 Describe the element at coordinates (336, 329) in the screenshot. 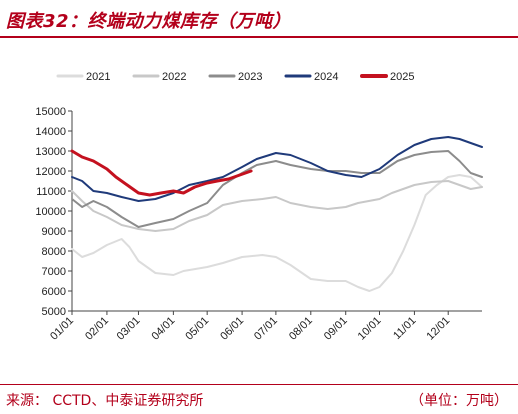

I see `x-tick-label: 09/01` at that location.